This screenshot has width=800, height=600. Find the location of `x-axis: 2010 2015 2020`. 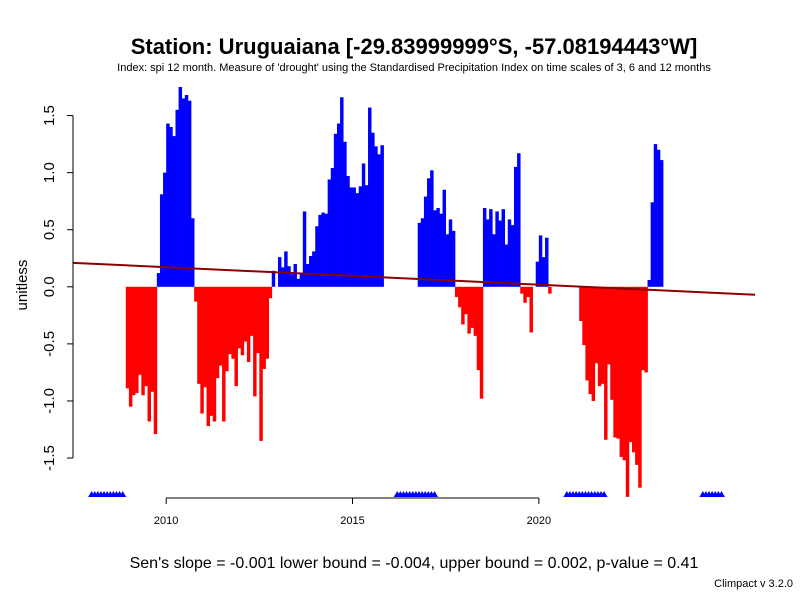

x-axis: 2010 2015 2020 is located at coordinates (352, 512).